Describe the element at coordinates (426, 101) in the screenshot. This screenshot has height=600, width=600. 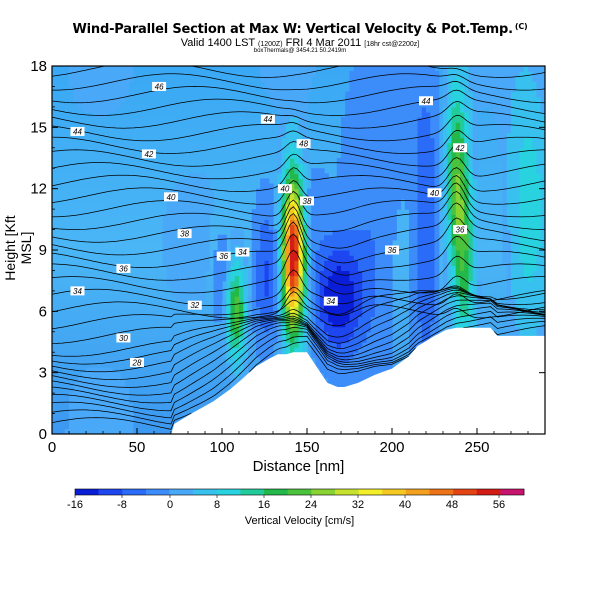
I see `contour-label: 44` at that location.